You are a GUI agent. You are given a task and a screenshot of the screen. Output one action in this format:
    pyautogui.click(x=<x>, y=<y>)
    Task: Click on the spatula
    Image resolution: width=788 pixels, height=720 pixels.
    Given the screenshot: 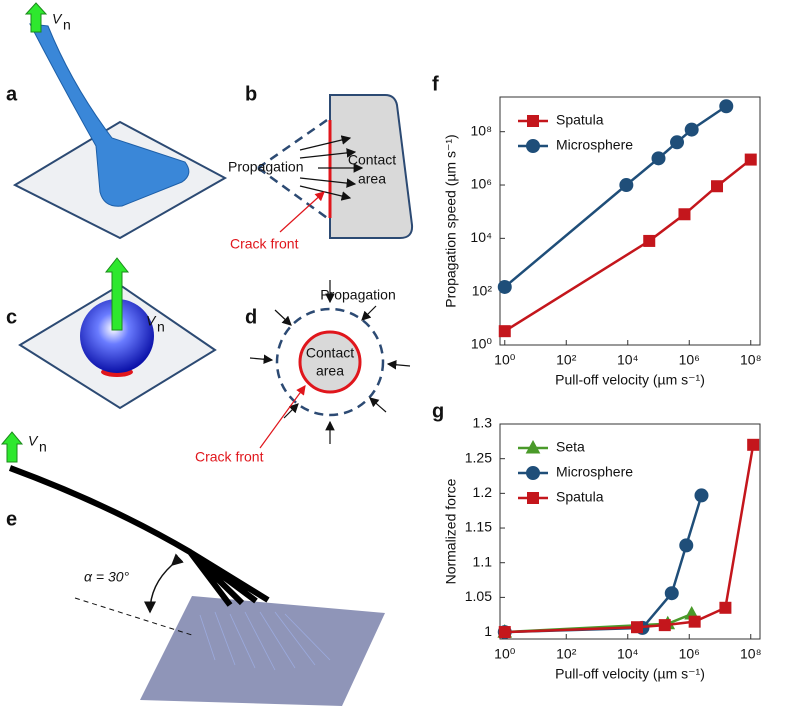 What is the action you would take?
    pyautogui.click(x=109, y=115)
    